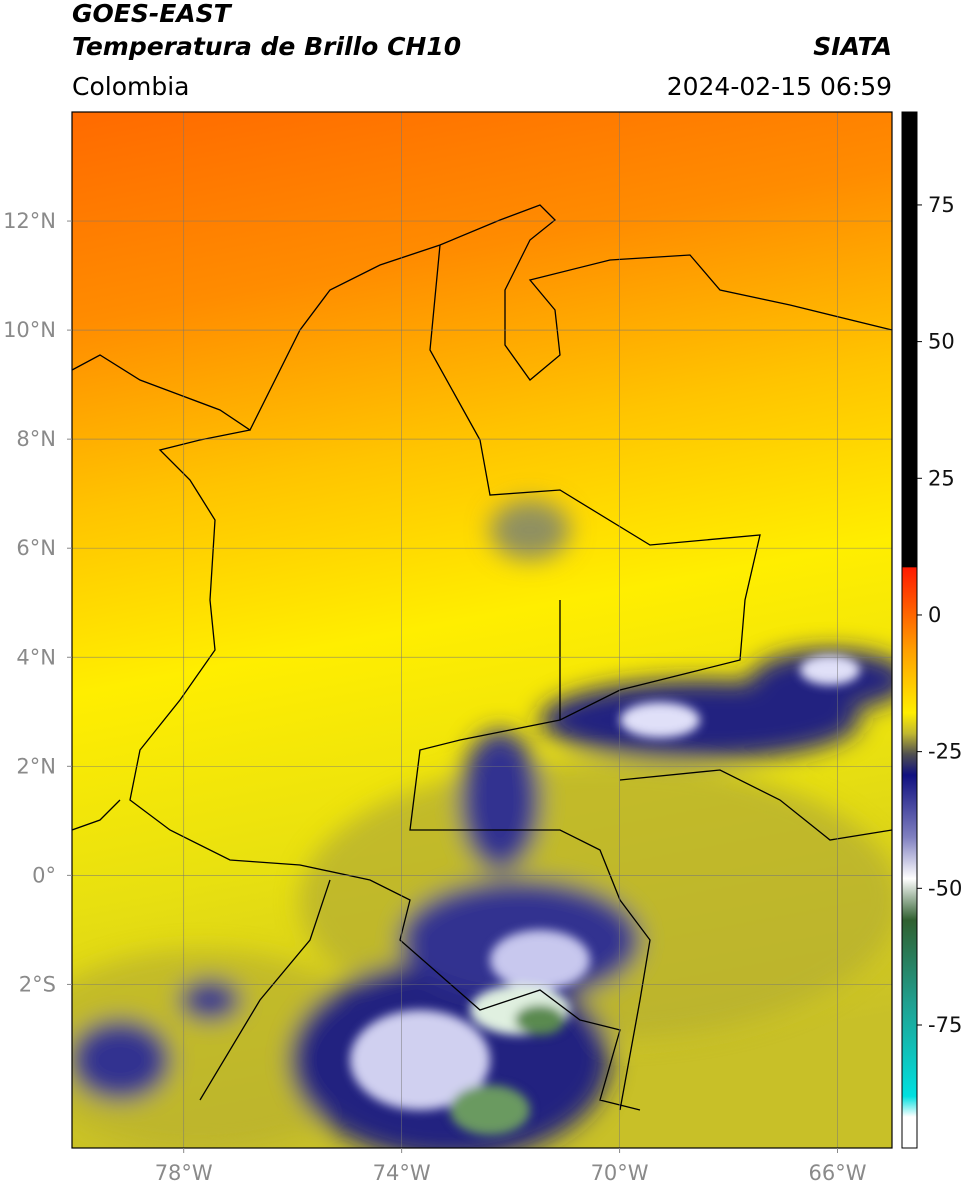  I want to click on x-tick-label: 78°W, so click(184, 1173).